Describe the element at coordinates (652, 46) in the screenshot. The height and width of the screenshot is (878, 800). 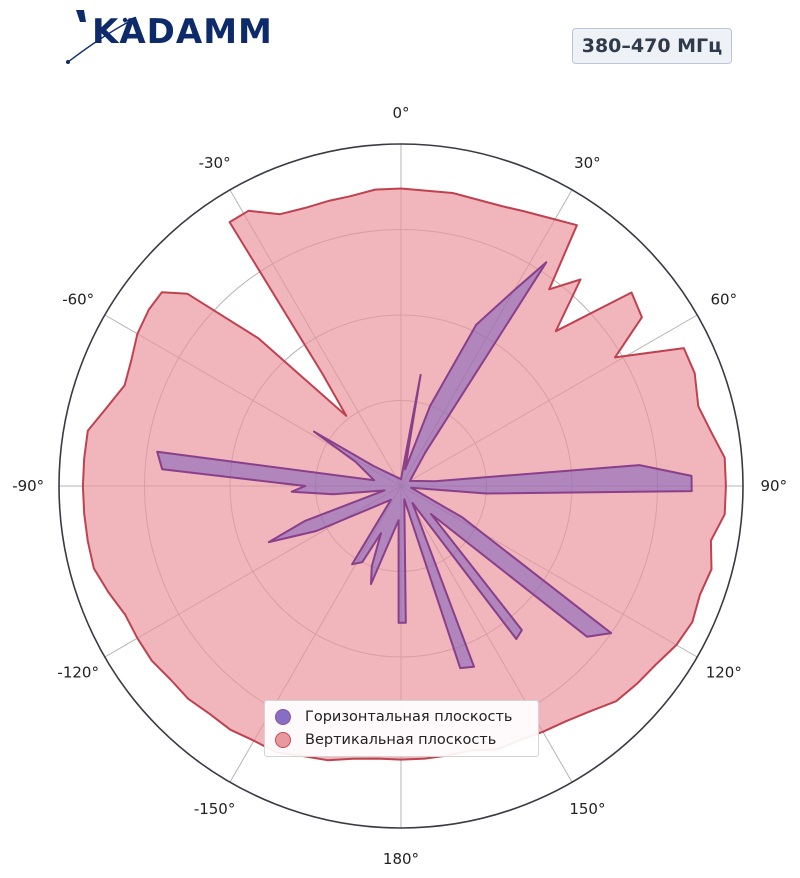
I see `frequency-band-badge: 380–470 МГц` at that location.